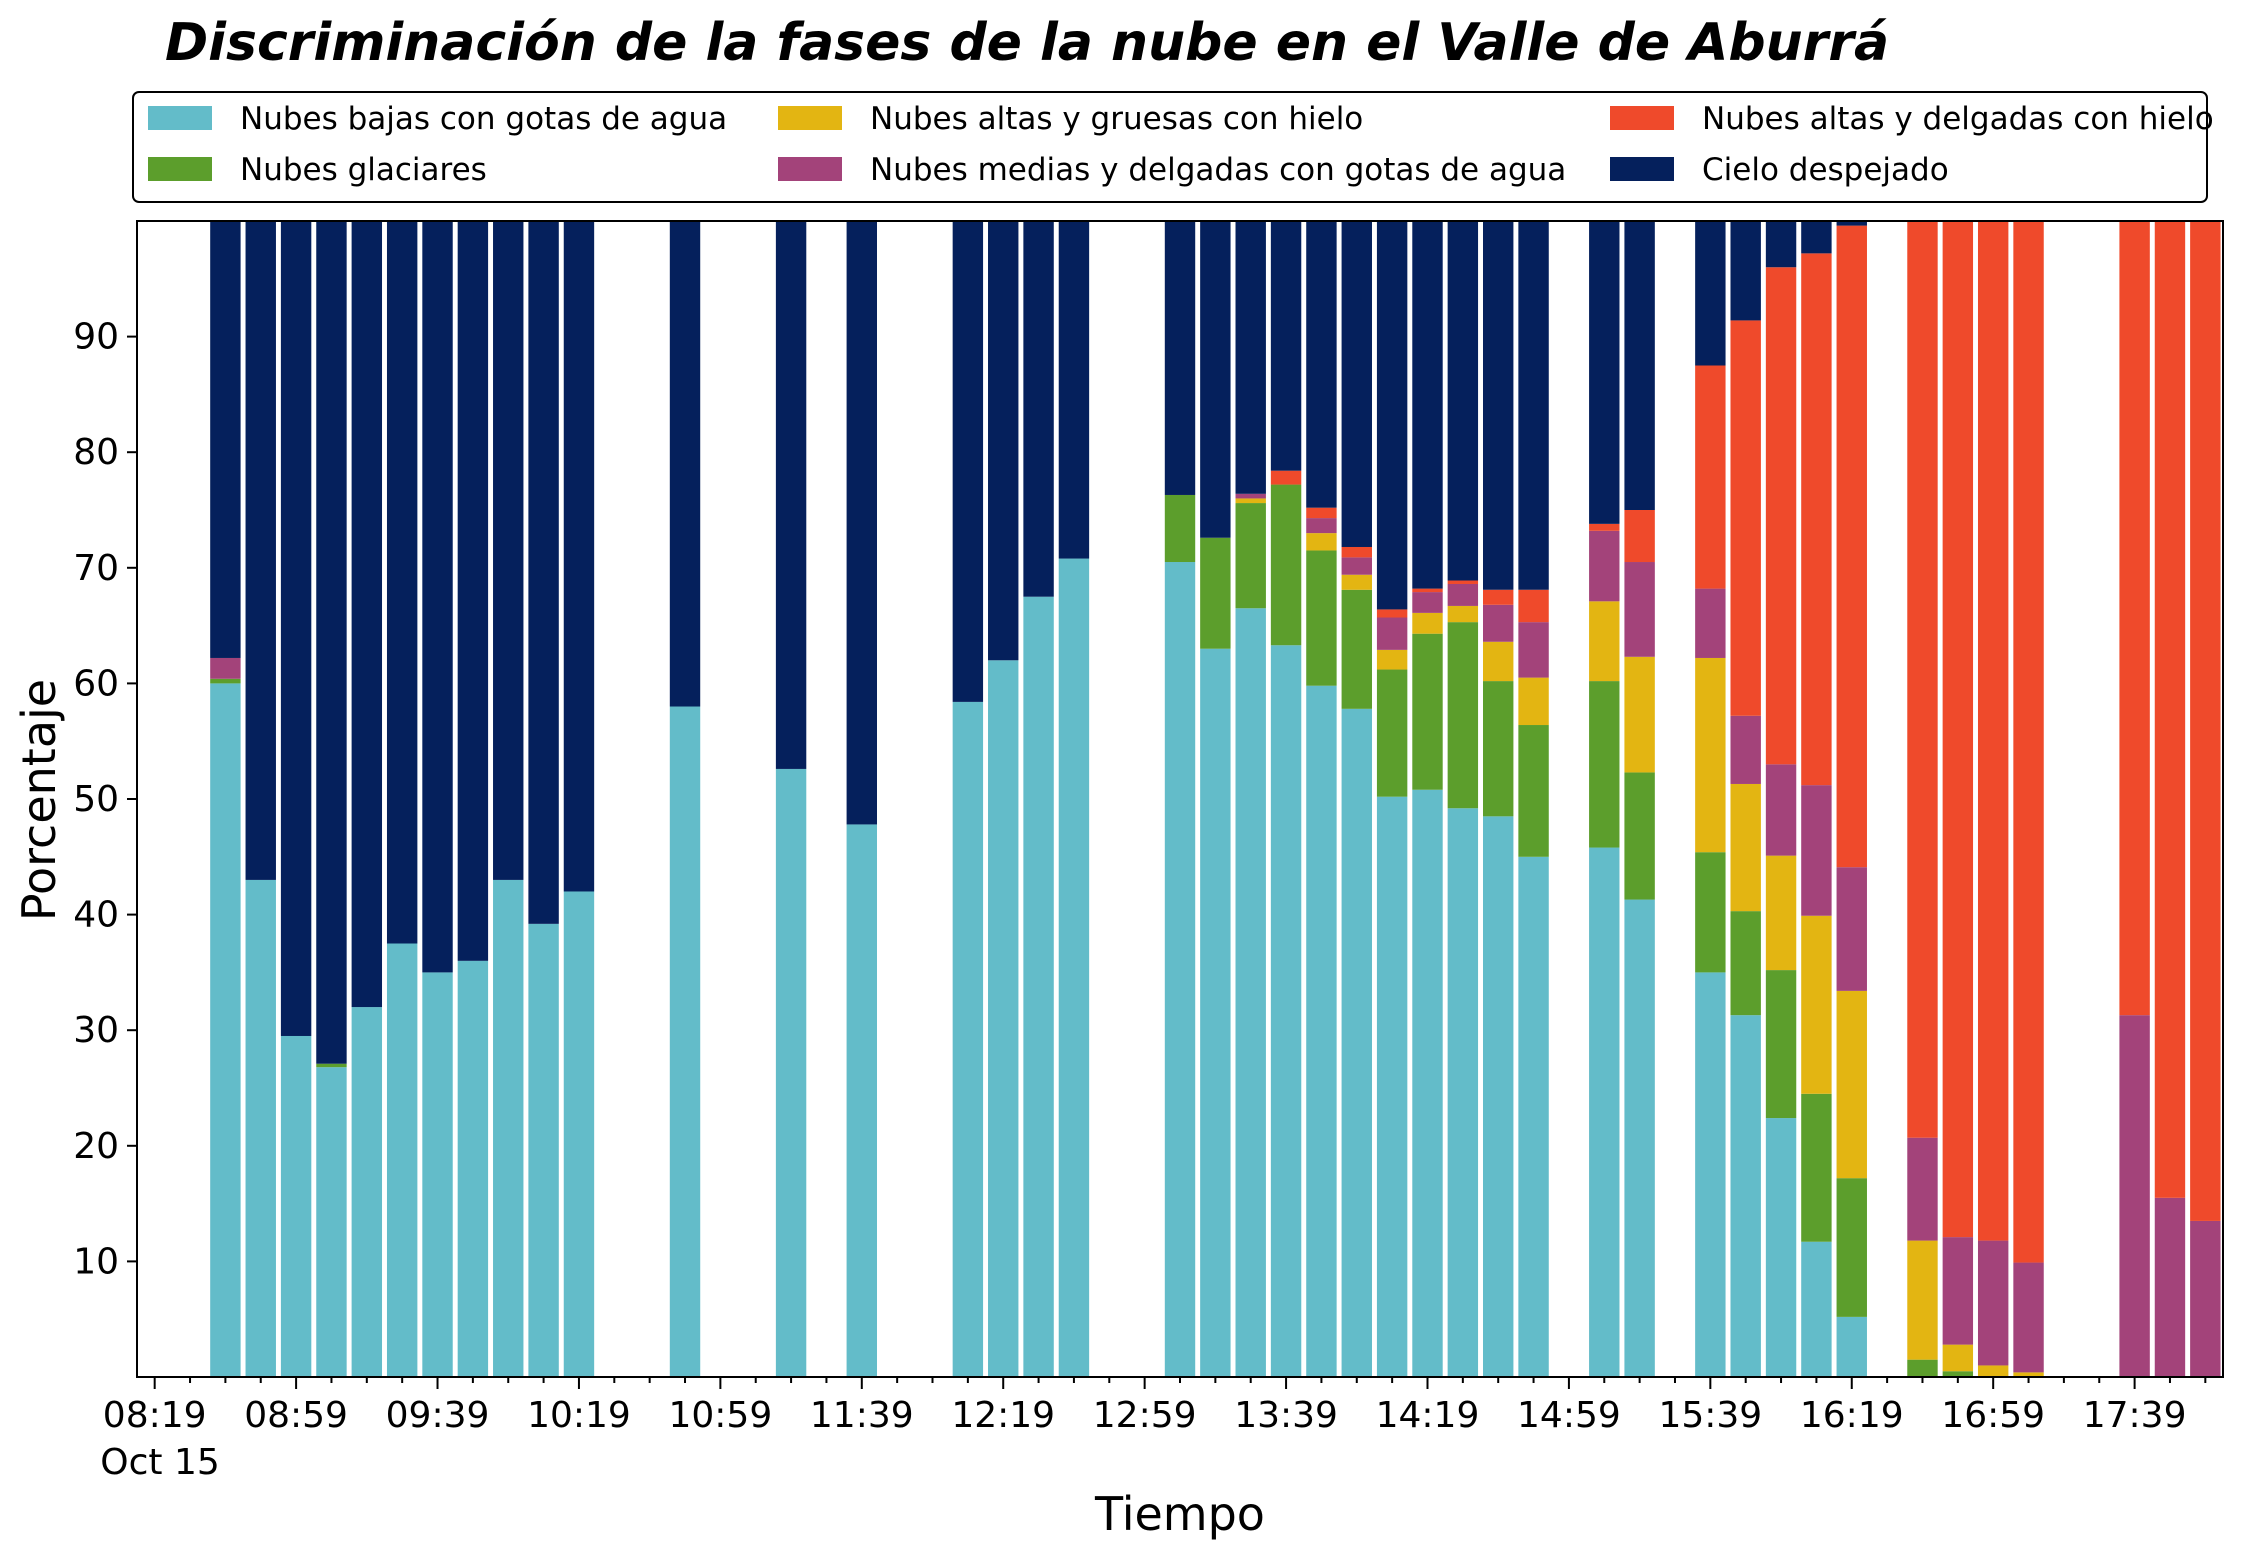 The width and height of the screenshot is (2244, 1559). I want to click on y-tick-label: 70, so click(96, 568).